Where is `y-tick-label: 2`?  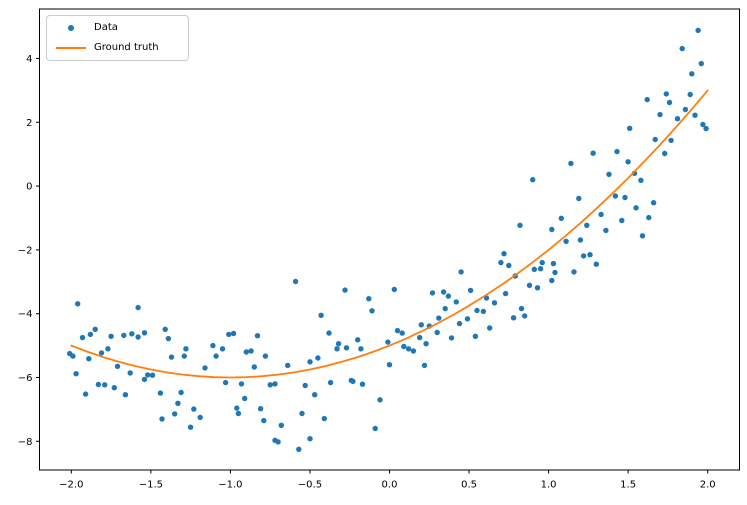
y-tick-label: 2 is located at coordinates (29, 123).